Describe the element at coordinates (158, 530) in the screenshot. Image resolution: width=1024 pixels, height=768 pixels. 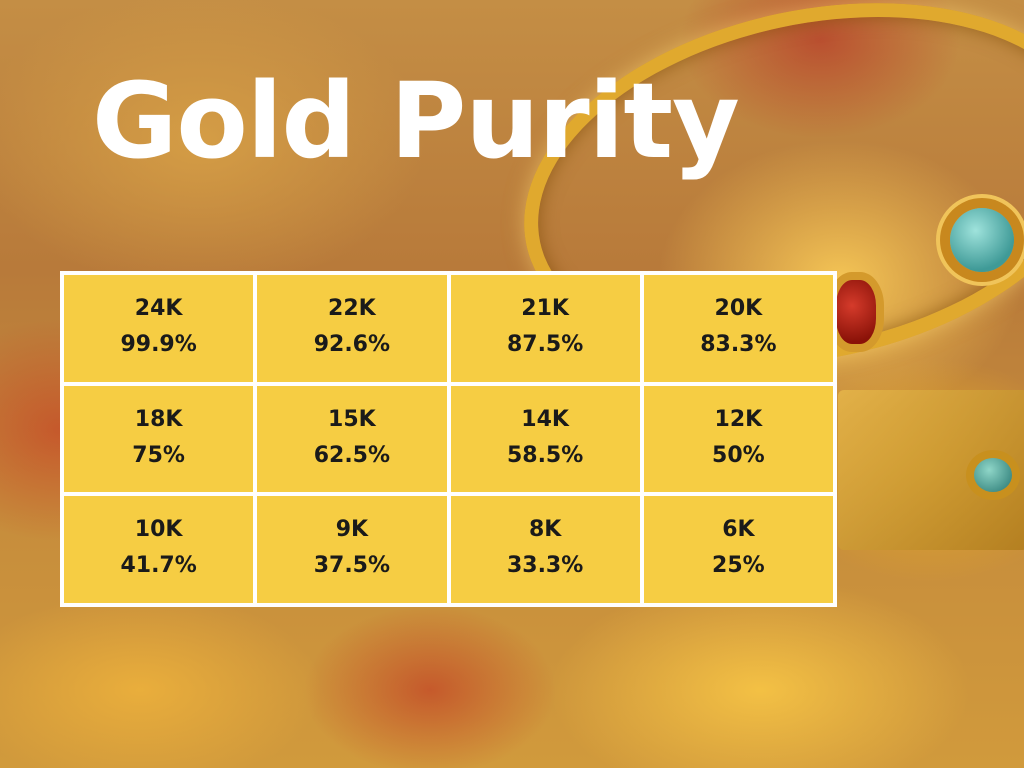
I see `karat-label: 10K` at that location.